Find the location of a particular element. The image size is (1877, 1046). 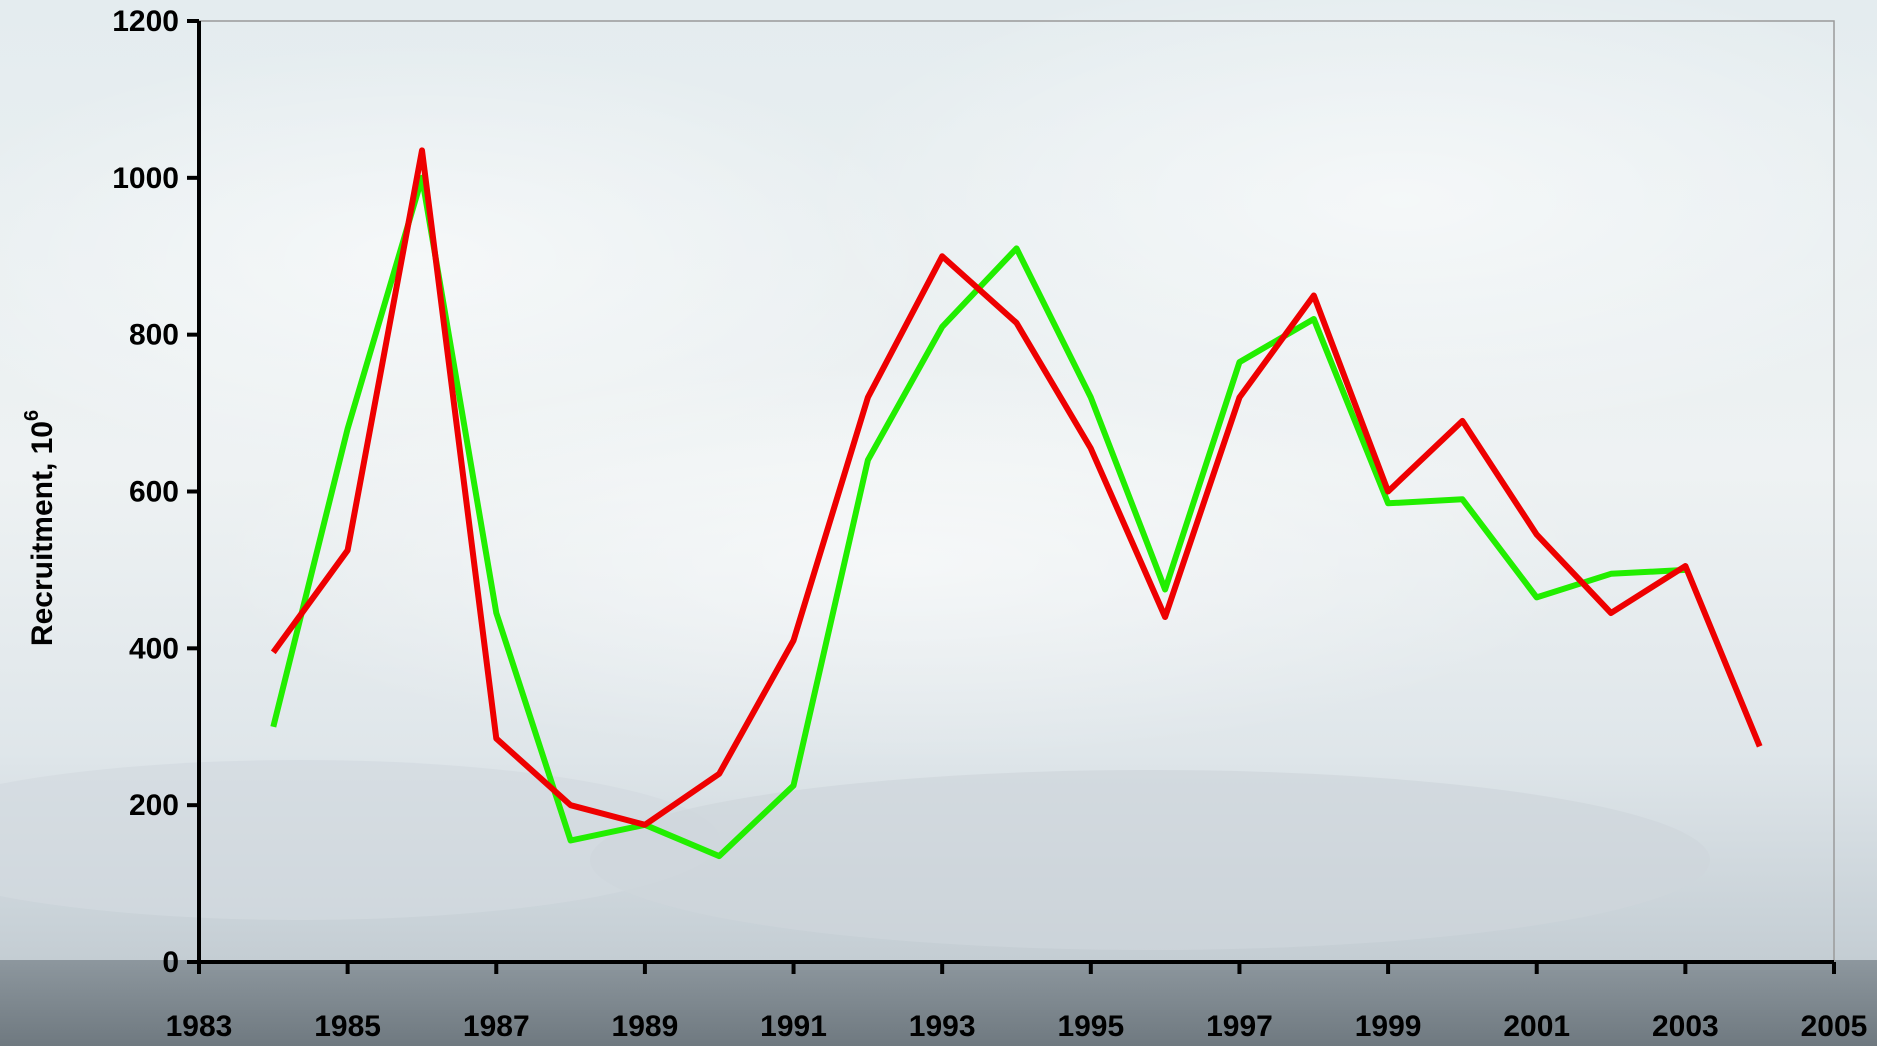

x-tick-label: 1983 is located at coordinates (199, 1026).